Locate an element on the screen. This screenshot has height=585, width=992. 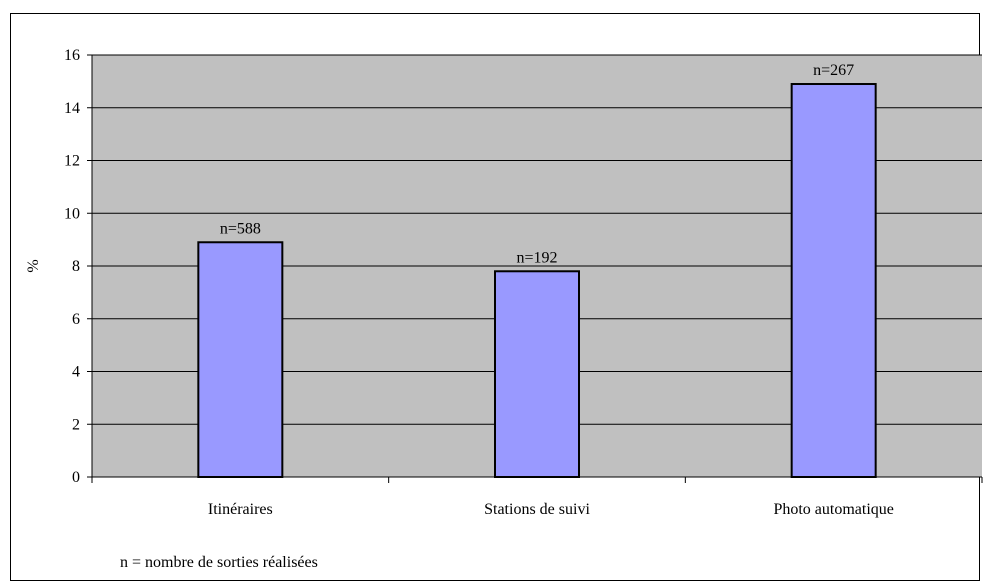
y-tick-label: 14 is located at coordinates (72, 108).